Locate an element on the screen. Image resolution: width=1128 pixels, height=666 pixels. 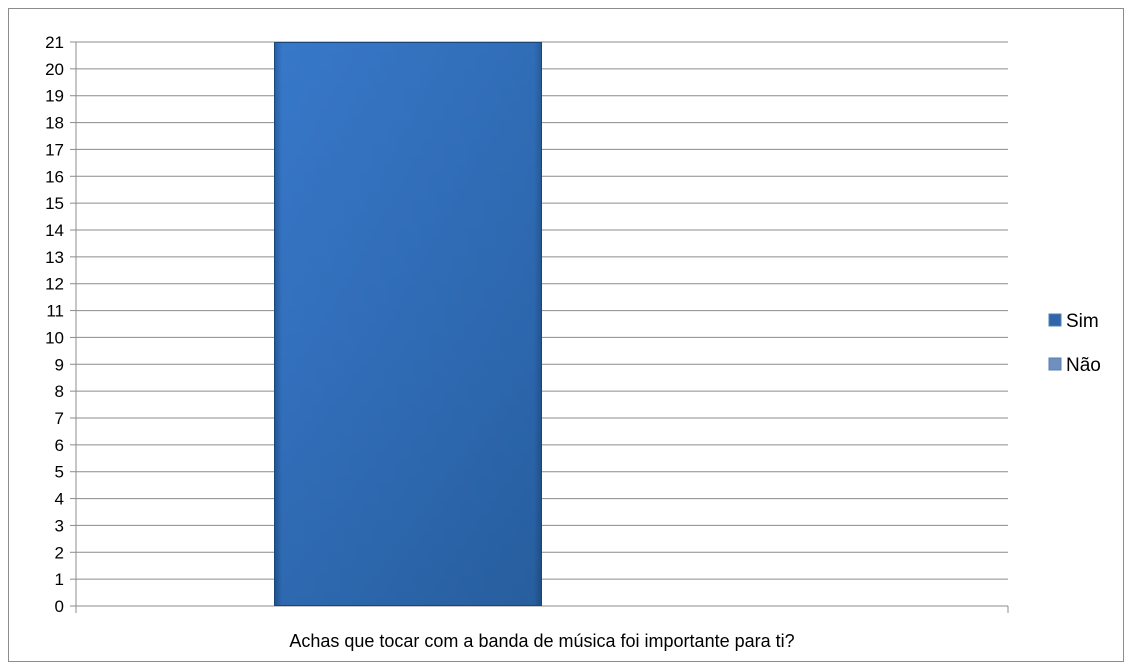
y-tick-label: 14 is located at coordinates (54, 230).